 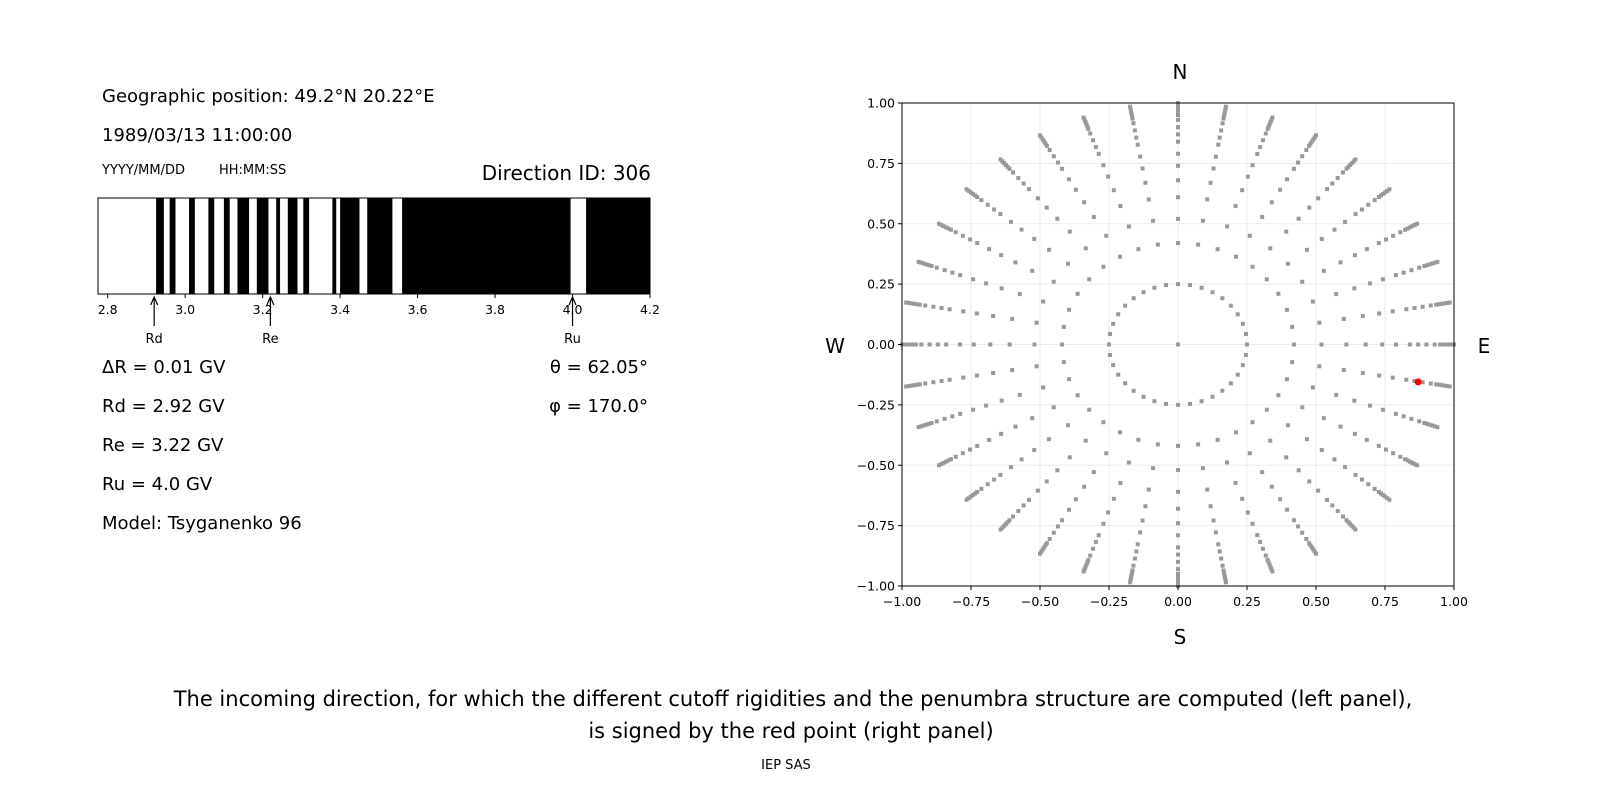 I want to click on marker-arrow-head, so click(x=270, y=300).